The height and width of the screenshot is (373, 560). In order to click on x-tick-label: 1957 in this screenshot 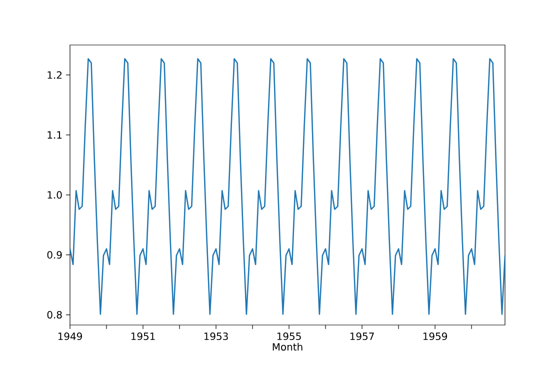, I will do `click(362, 336)`.